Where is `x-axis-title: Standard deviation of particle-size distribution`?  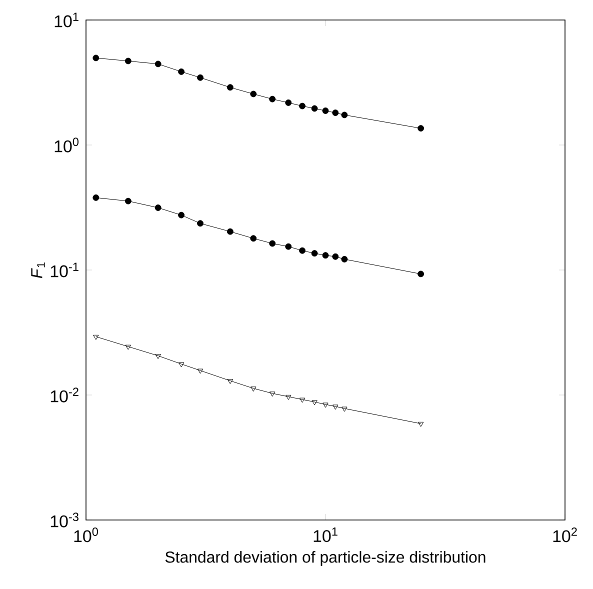
x-axis-title: Standard deviation of particle-size distribution is located at coordinates (325, 558).